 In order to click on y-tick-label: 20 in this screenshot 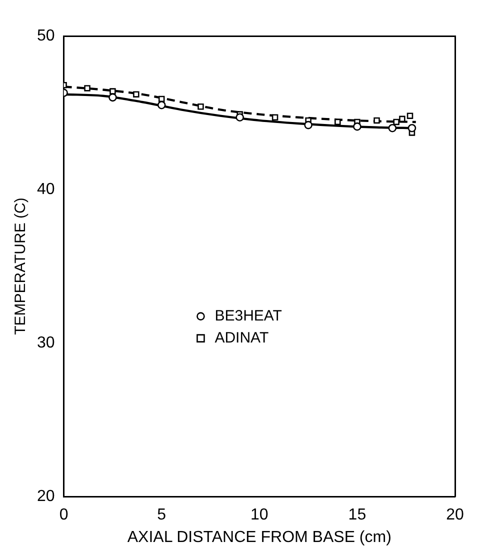, I will do `click(46, 497)`.